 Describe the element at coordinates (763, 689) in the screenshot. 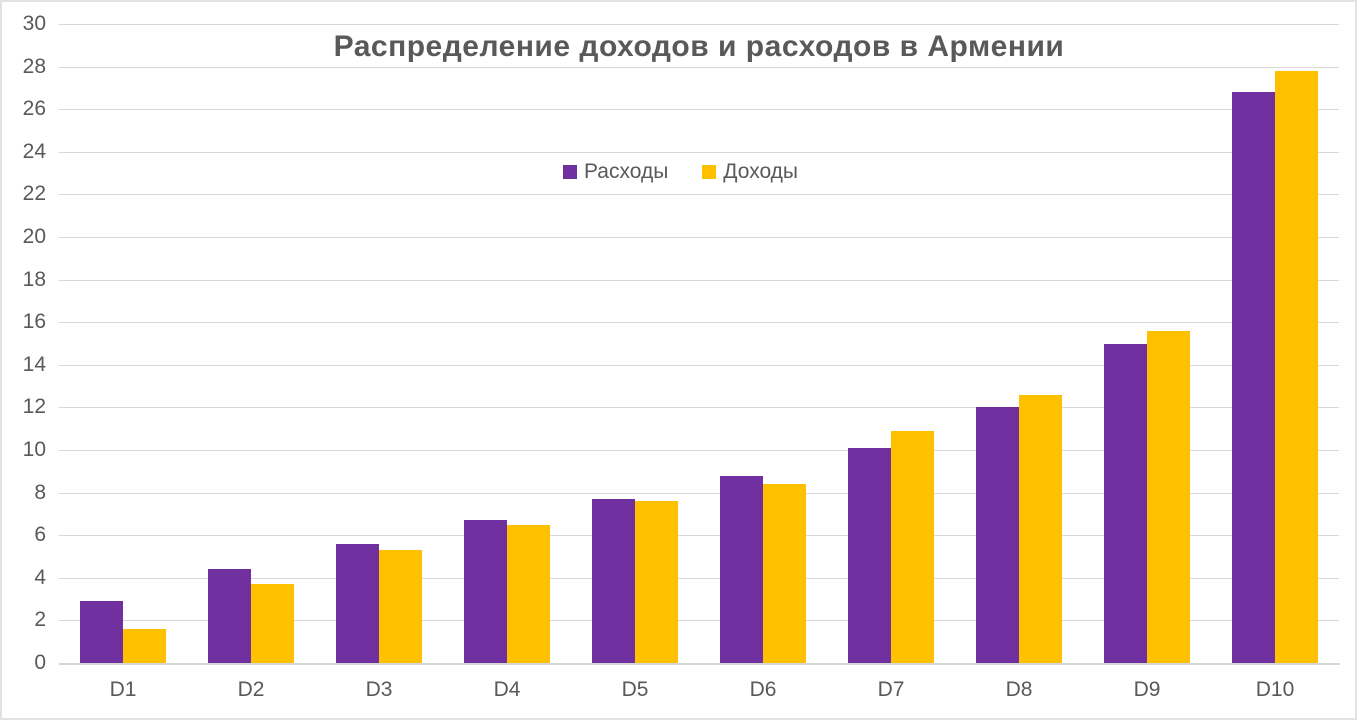

I see `x-axis-tick-label: D6` at that location.